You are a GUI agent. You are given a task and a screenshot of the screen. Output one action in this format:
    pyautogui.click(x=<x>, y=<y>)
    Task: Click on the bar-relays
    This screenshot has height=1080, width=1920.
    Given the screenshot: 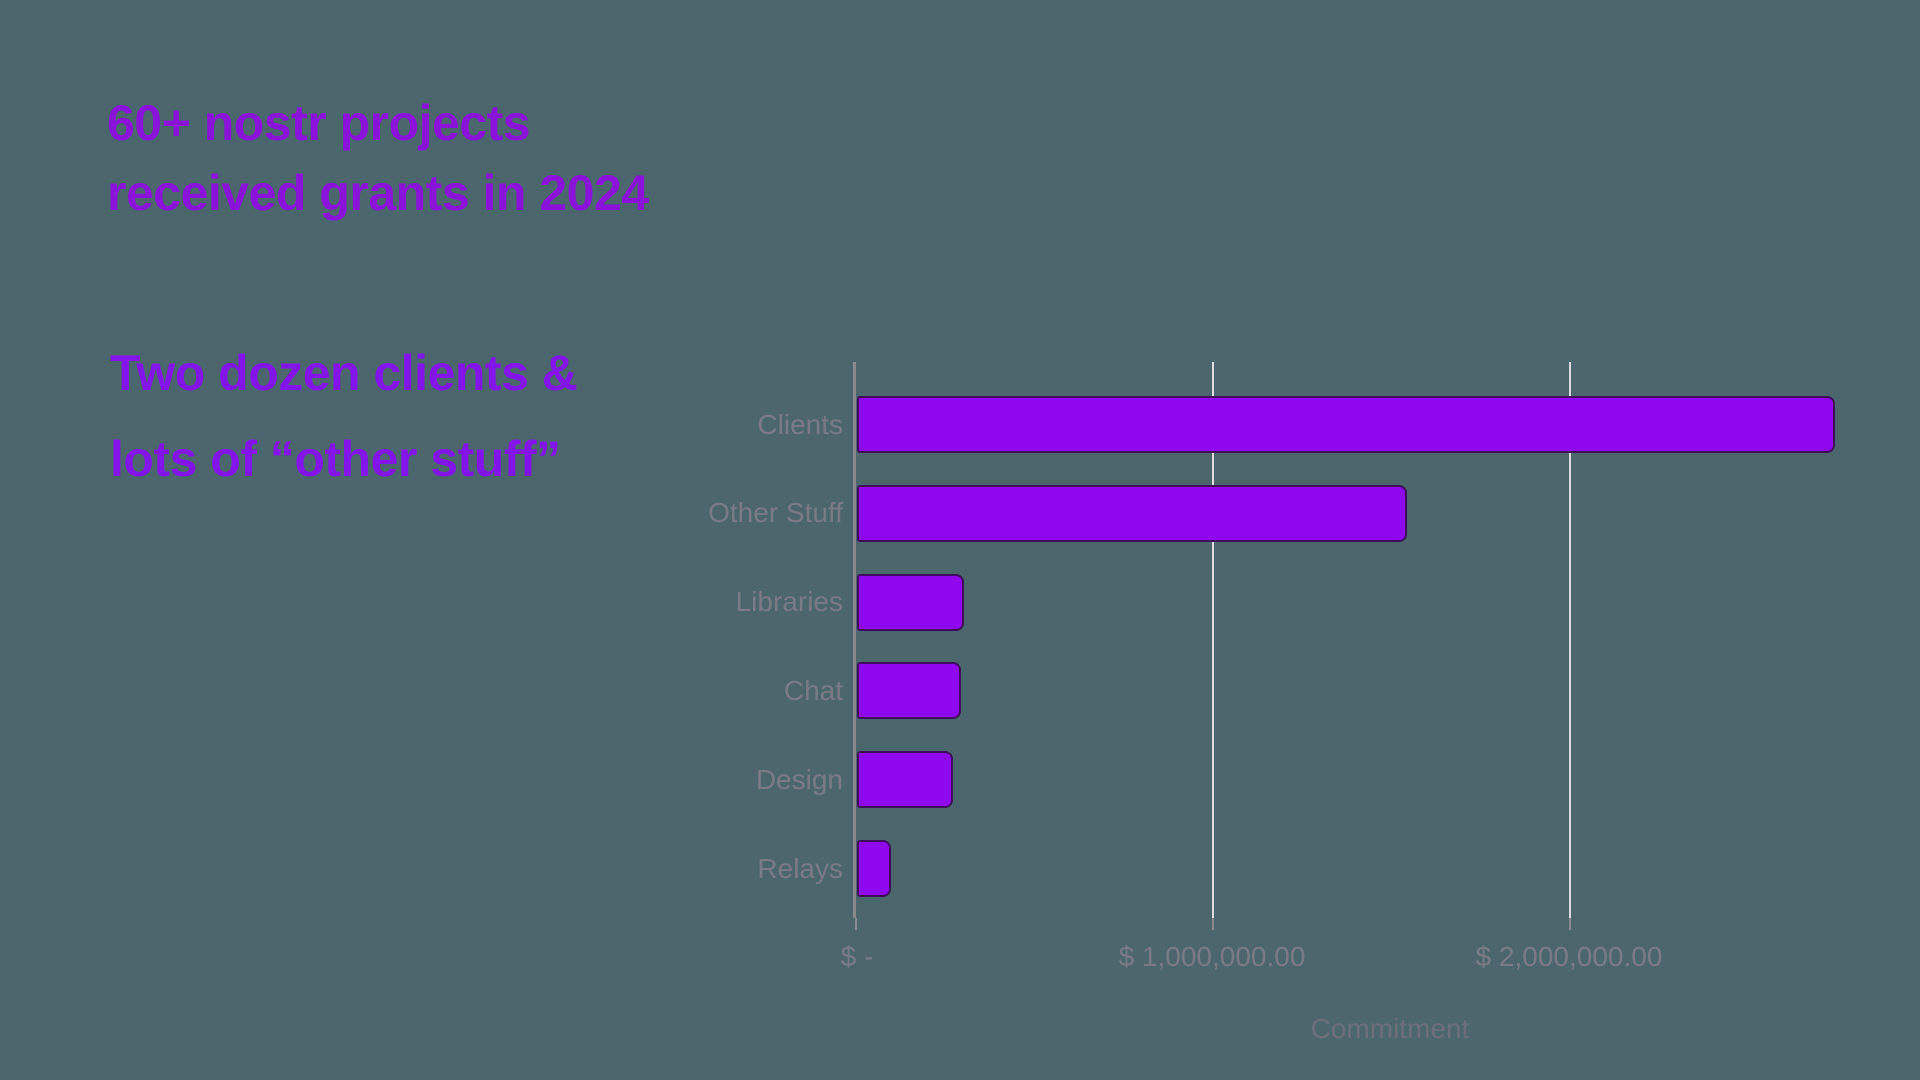 What is the action you would take?
    pyautogui.click(x=874, y=868)
    